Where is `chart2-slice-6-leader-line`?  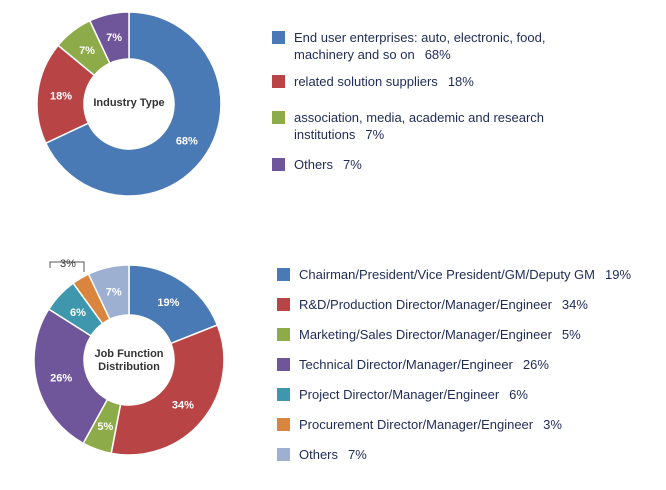 chart2-slice-6-leader-line is located at coordinates (67, 266).